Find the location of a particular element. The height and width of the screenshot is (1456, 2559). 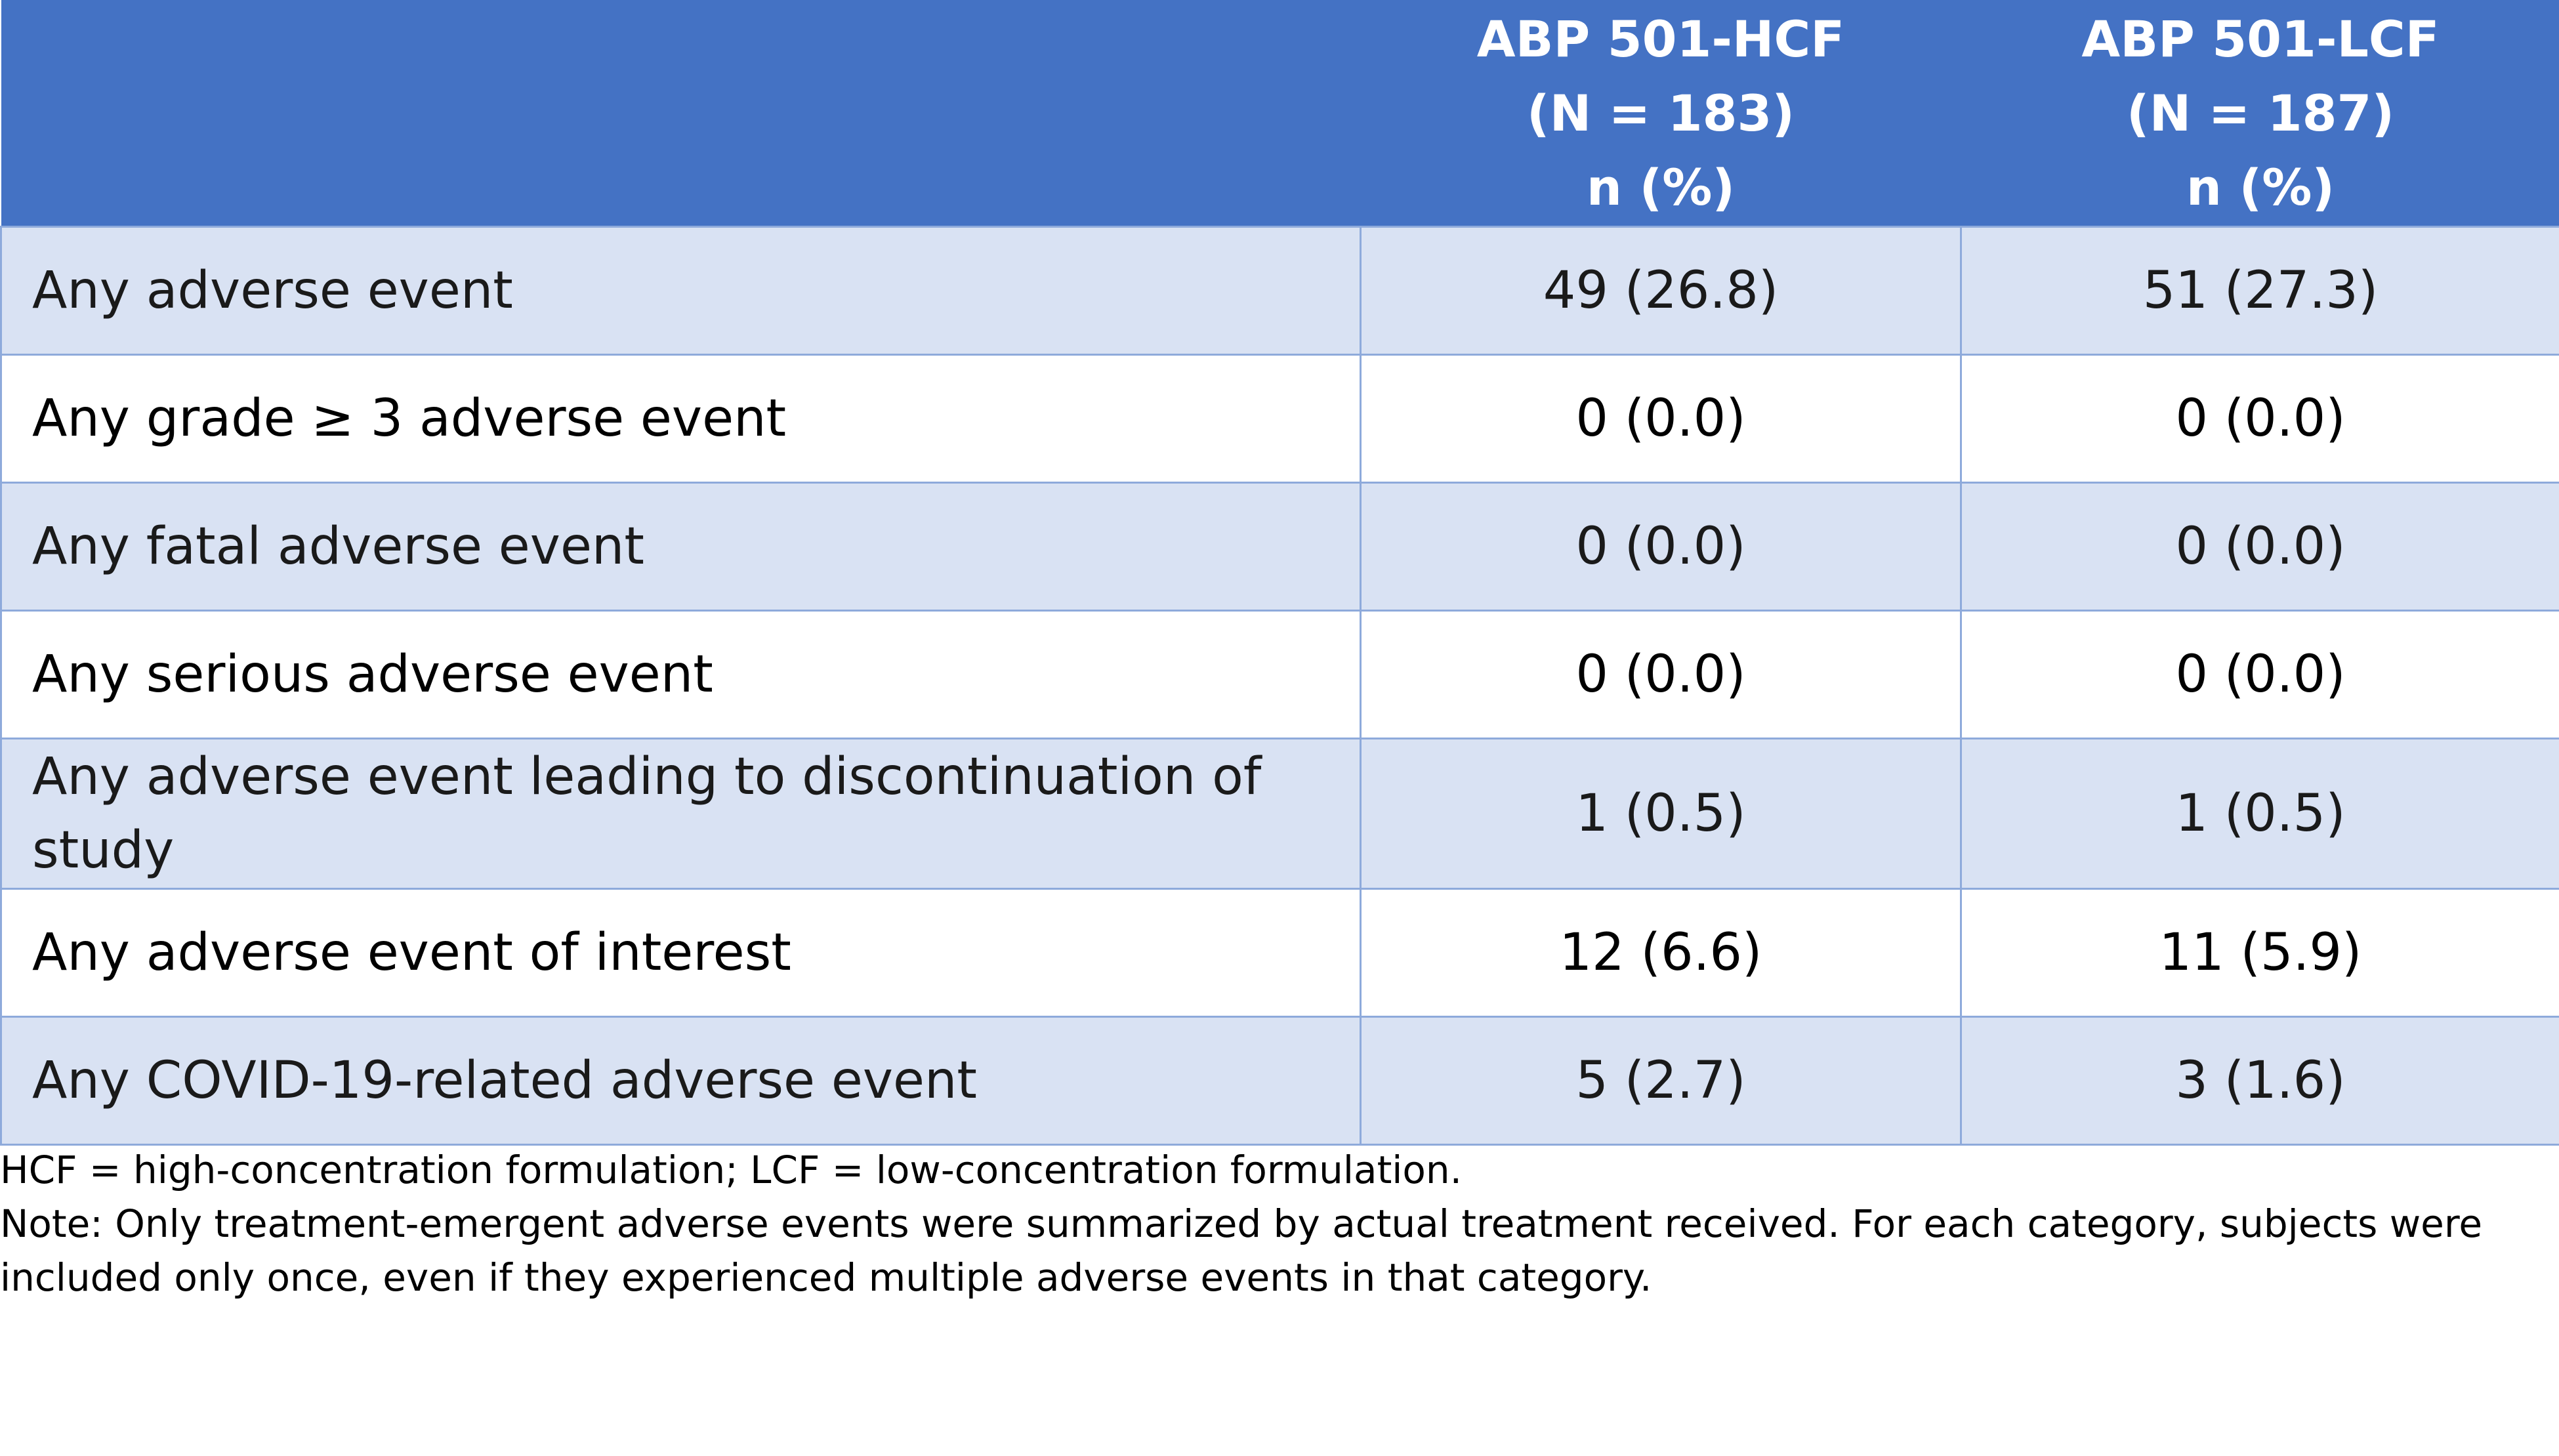

row-label: Any adverse event is located at coordinates (681, 291).